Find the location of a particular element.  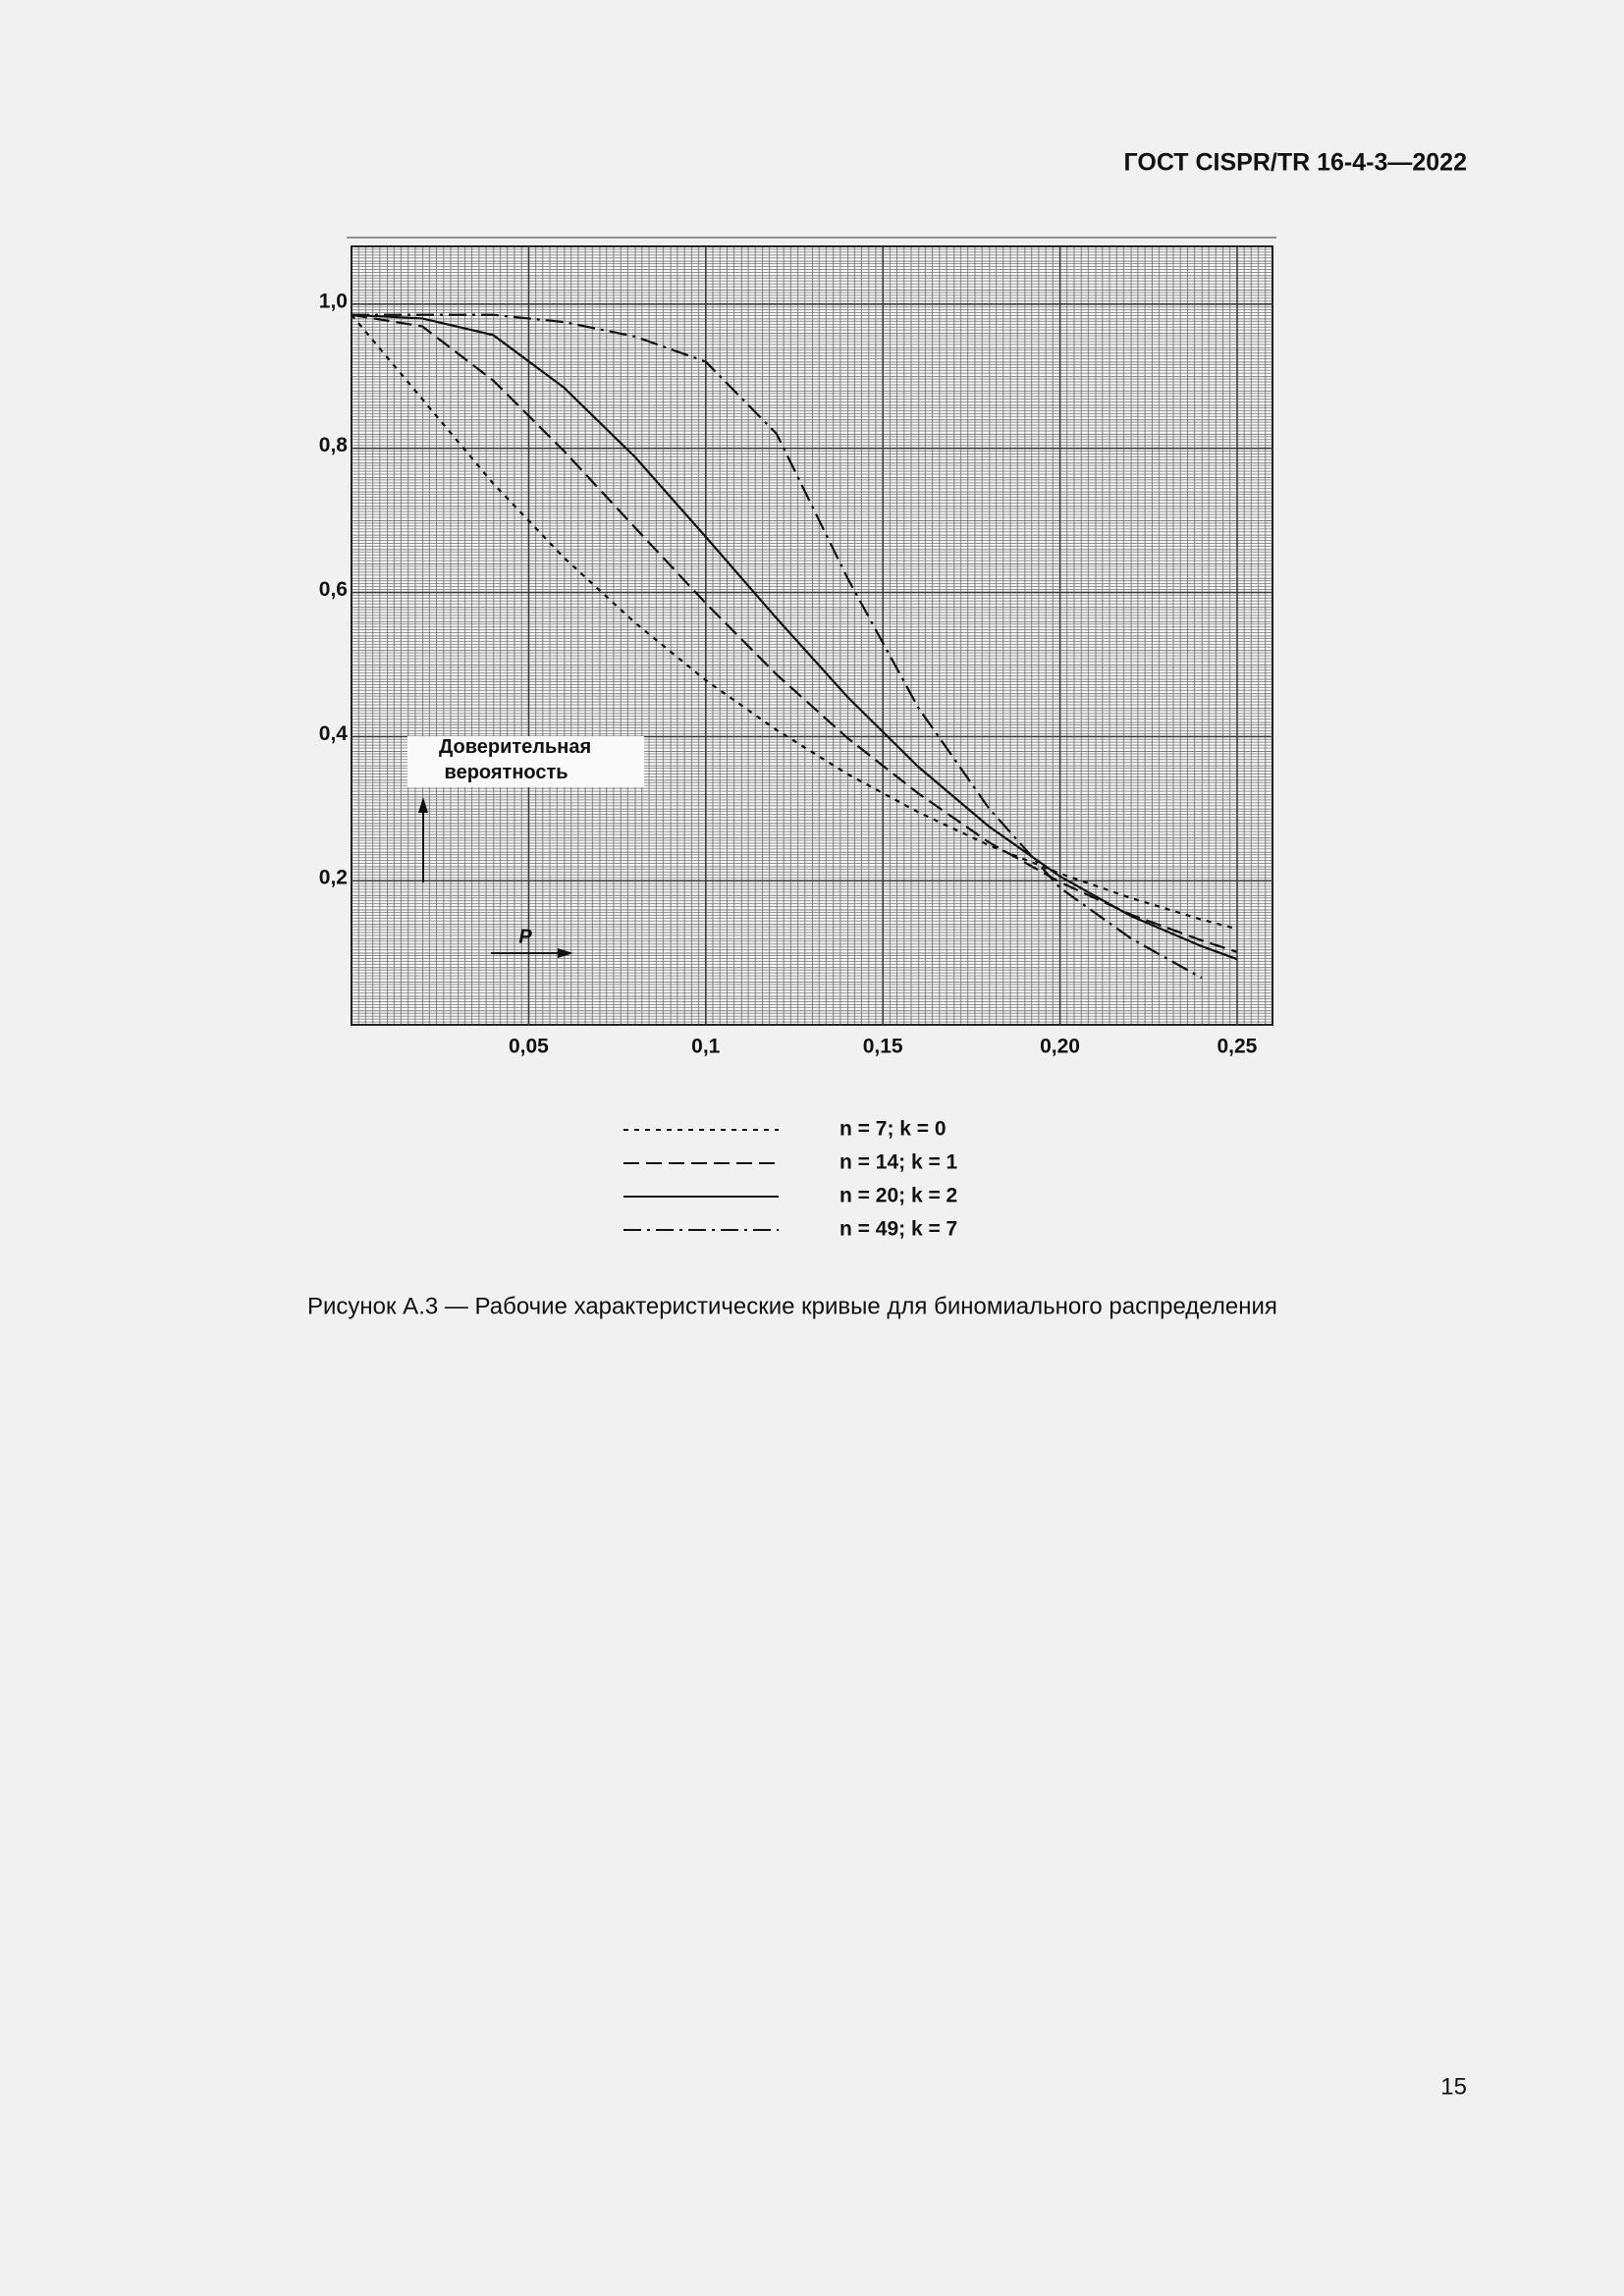

x-tick-label: 0,20 is located at coordinates (1060, 1047).